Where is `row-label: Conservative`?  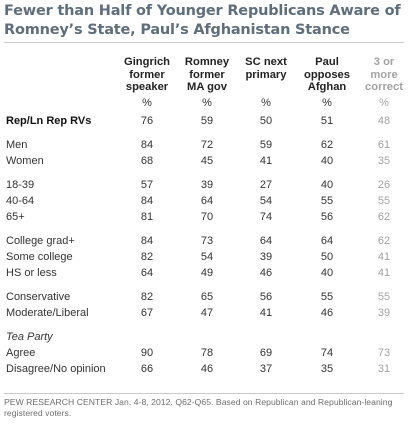
row-label: Conservative is located at coordinates (38, 297).